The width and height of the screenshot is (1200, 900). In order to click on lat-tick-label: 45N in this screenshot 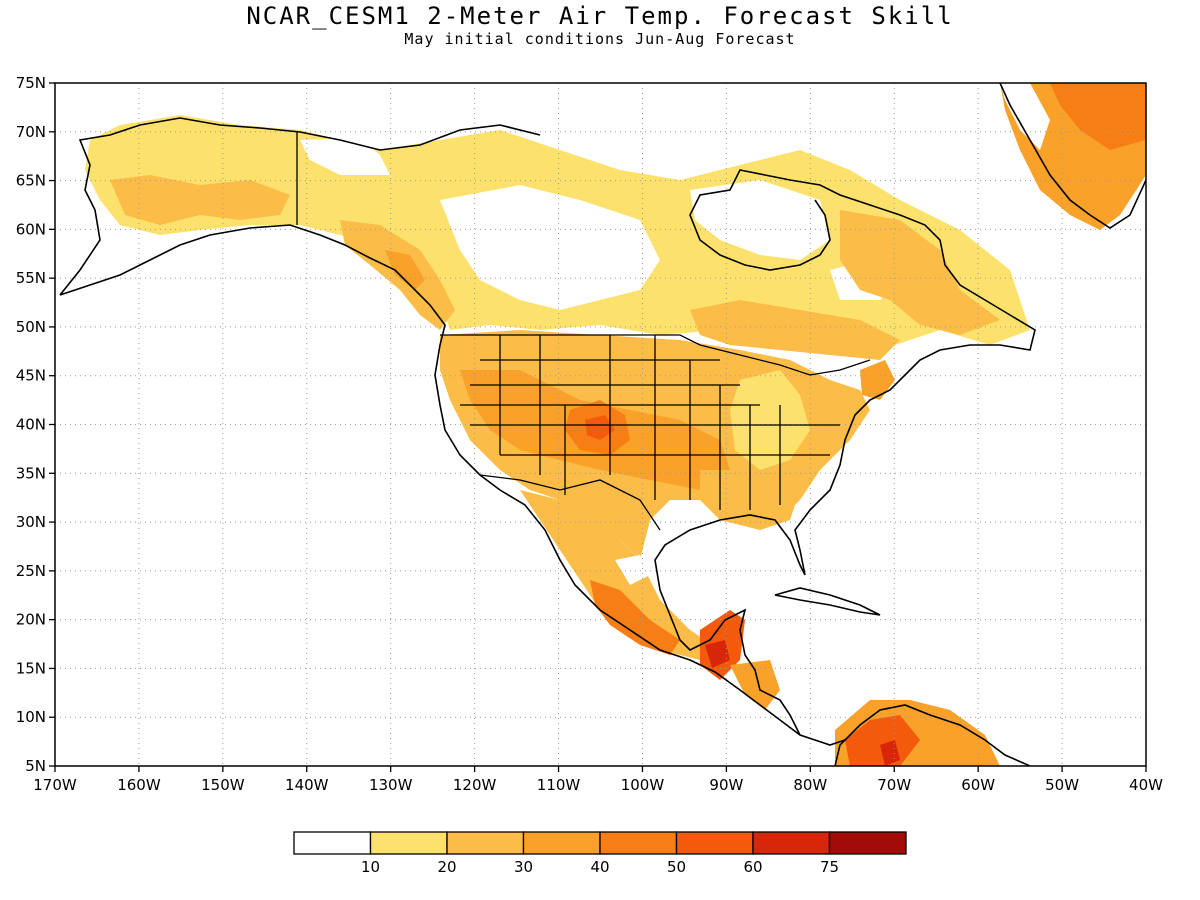, I will do `click(31, 376)`.